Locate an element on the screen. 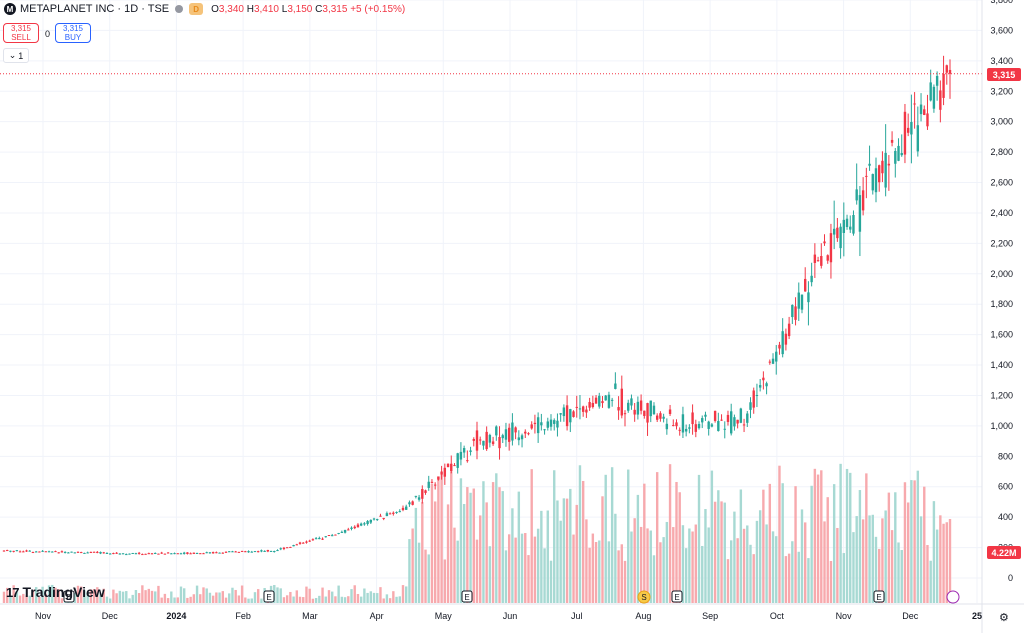 This screenshot has width=1024, height=633. y-tick-label: 800 is located at coordinates (1005, 456).